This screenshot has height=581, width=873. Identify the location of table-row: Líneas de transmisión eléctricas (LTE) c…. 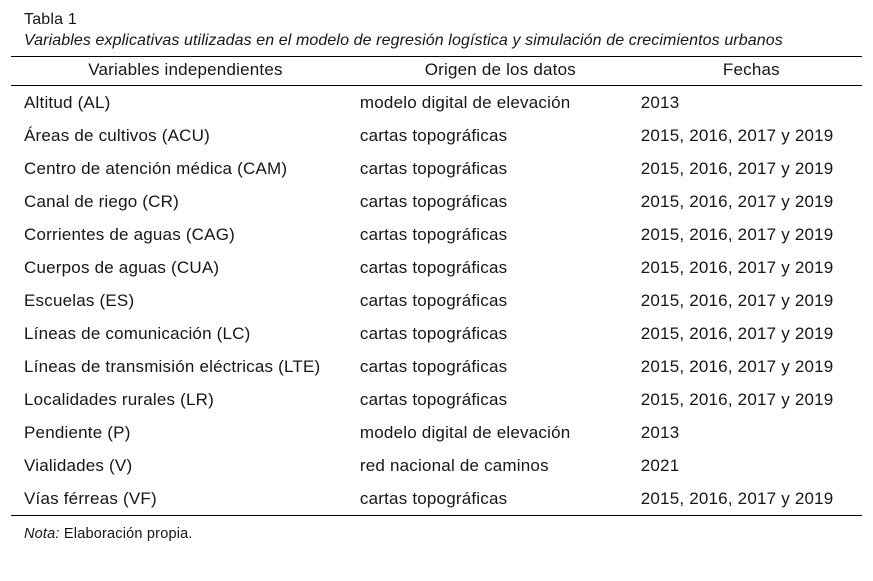
(436, 366).